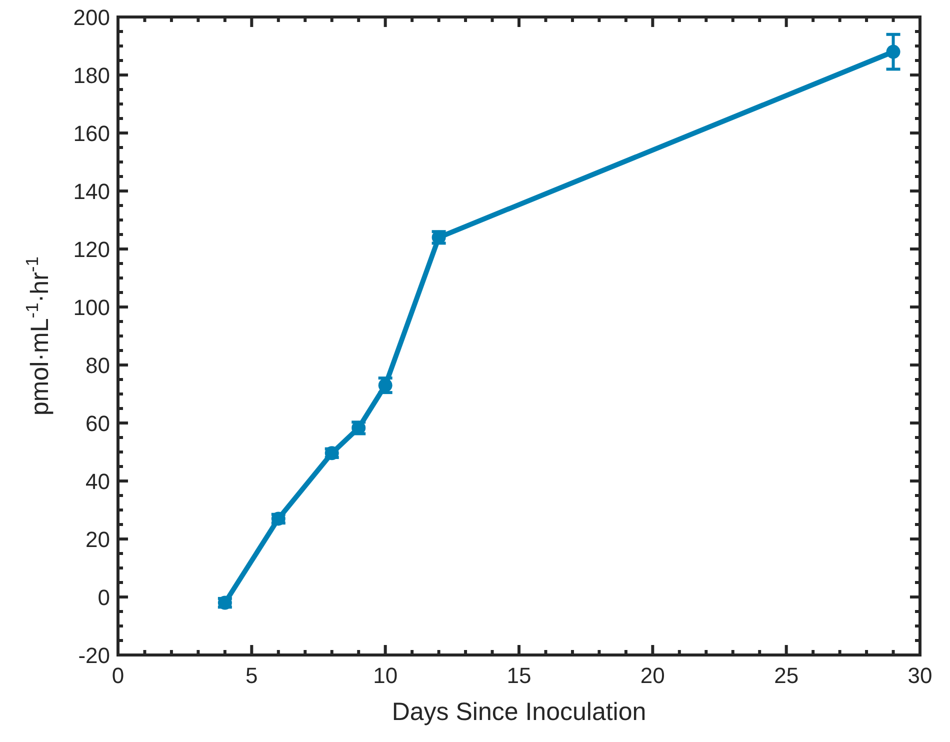 This screenshot has width=950, height=742. I want to click on y-tick-label: 40, so click(98, 481).